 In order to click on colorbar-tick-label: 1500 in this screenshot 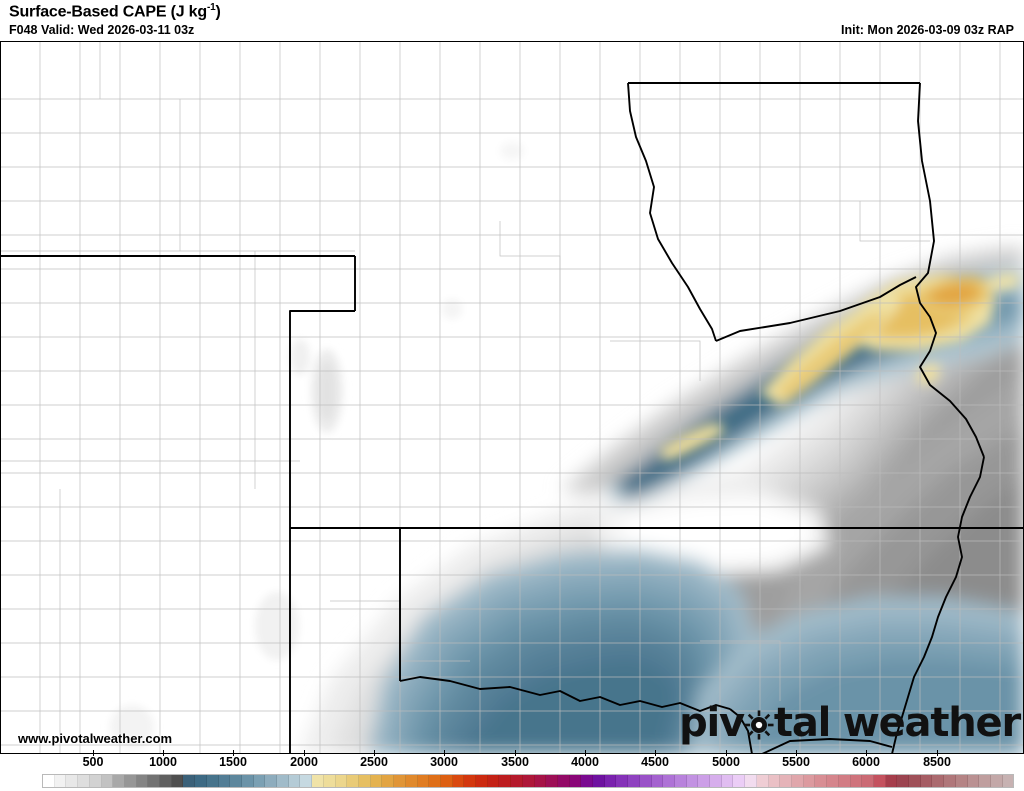, I will do `click(233, 762)`.